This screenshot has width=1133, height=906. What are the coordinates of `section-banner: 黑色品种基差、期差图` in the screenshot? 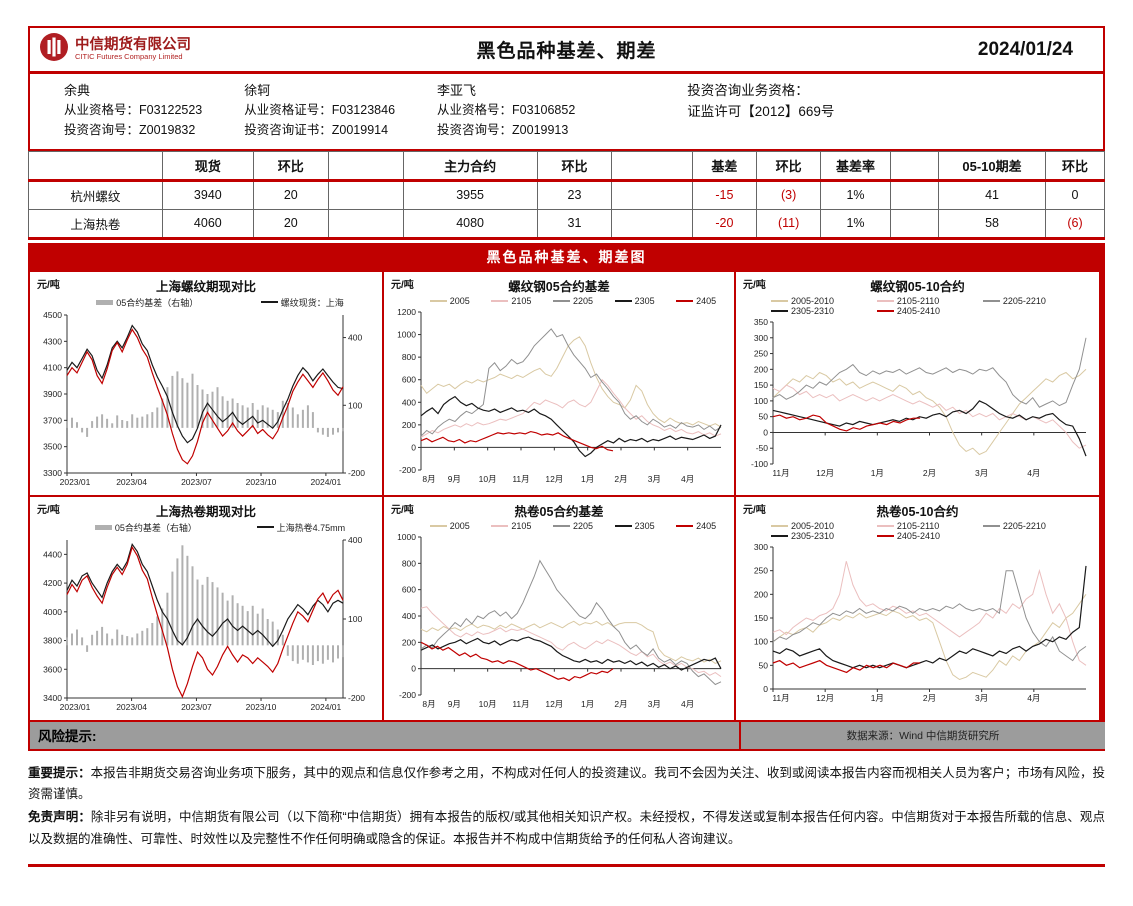 It's located at (566, 257).